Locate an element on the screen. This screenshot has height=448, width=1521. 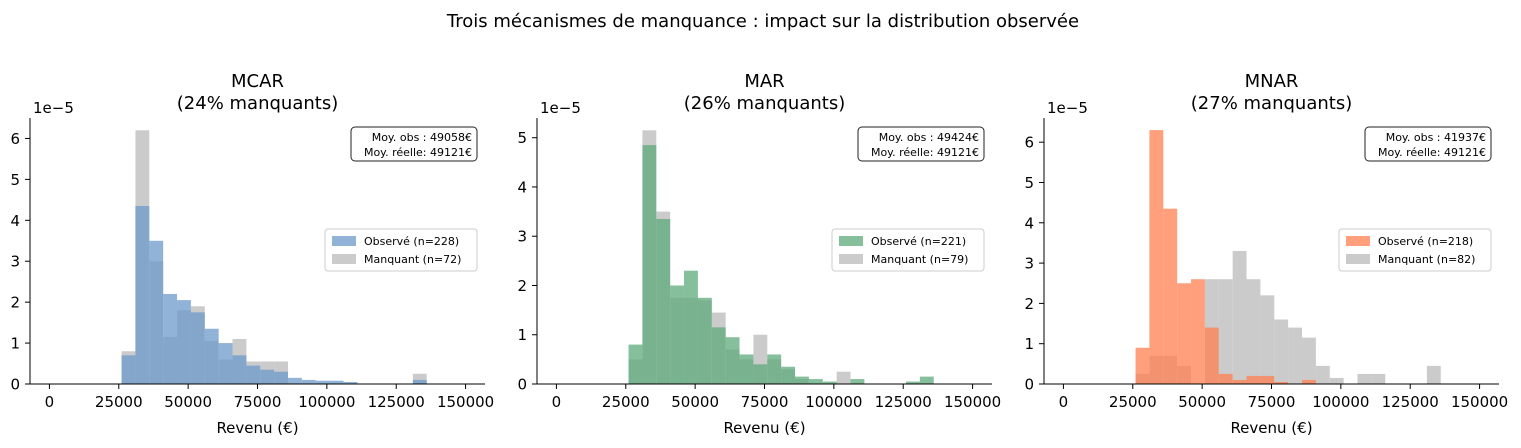
stats-observed-mean: Moy. obs : 49058€ is located at coordinates (422, 137).